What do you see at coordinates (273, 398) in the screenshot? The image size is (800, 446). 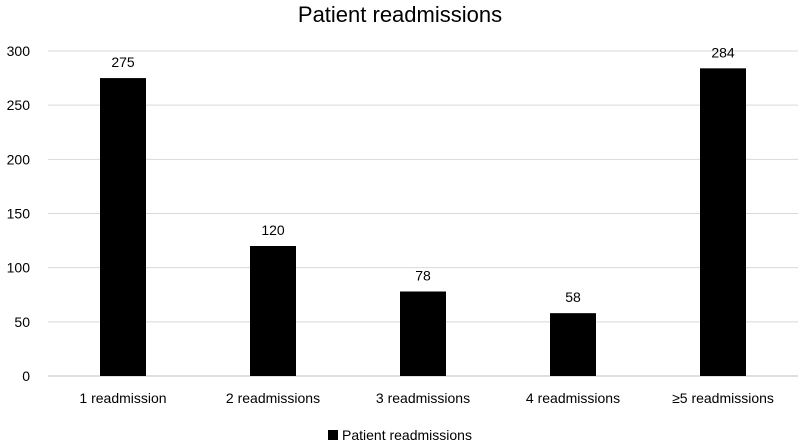 I see `x-tick-label: 2 readmissions` at bounding box center [273, 398].